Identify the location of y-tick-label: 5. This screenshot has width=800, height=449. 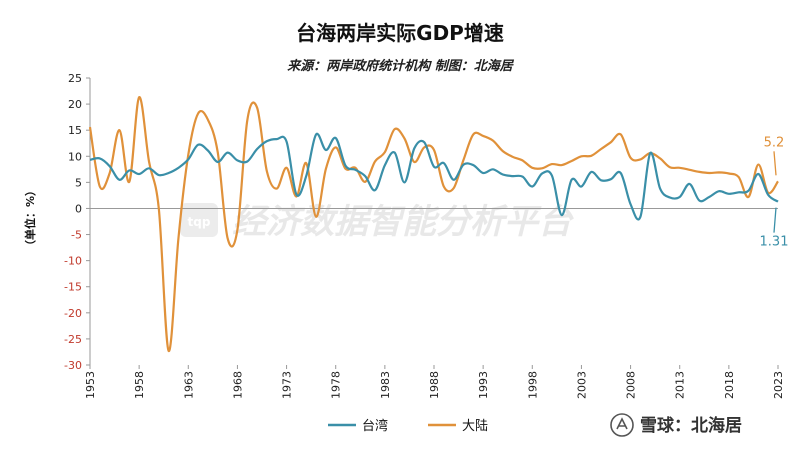
(78, 182).